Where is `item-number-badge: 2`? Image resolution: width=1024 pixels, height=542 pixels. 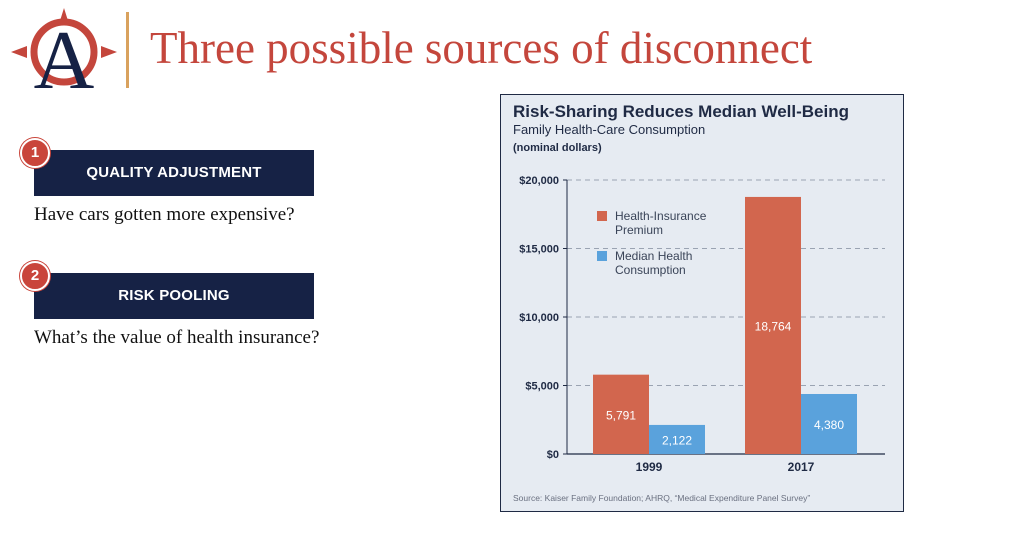
item-number-badge: 2 is located at coordinates (35, 276).